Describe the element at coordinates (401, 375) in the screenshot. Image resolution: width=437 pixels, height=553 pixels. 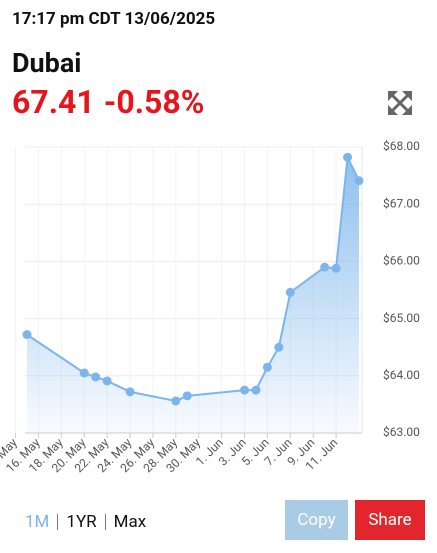
I see `y-tick-label: $64.00` at that location.